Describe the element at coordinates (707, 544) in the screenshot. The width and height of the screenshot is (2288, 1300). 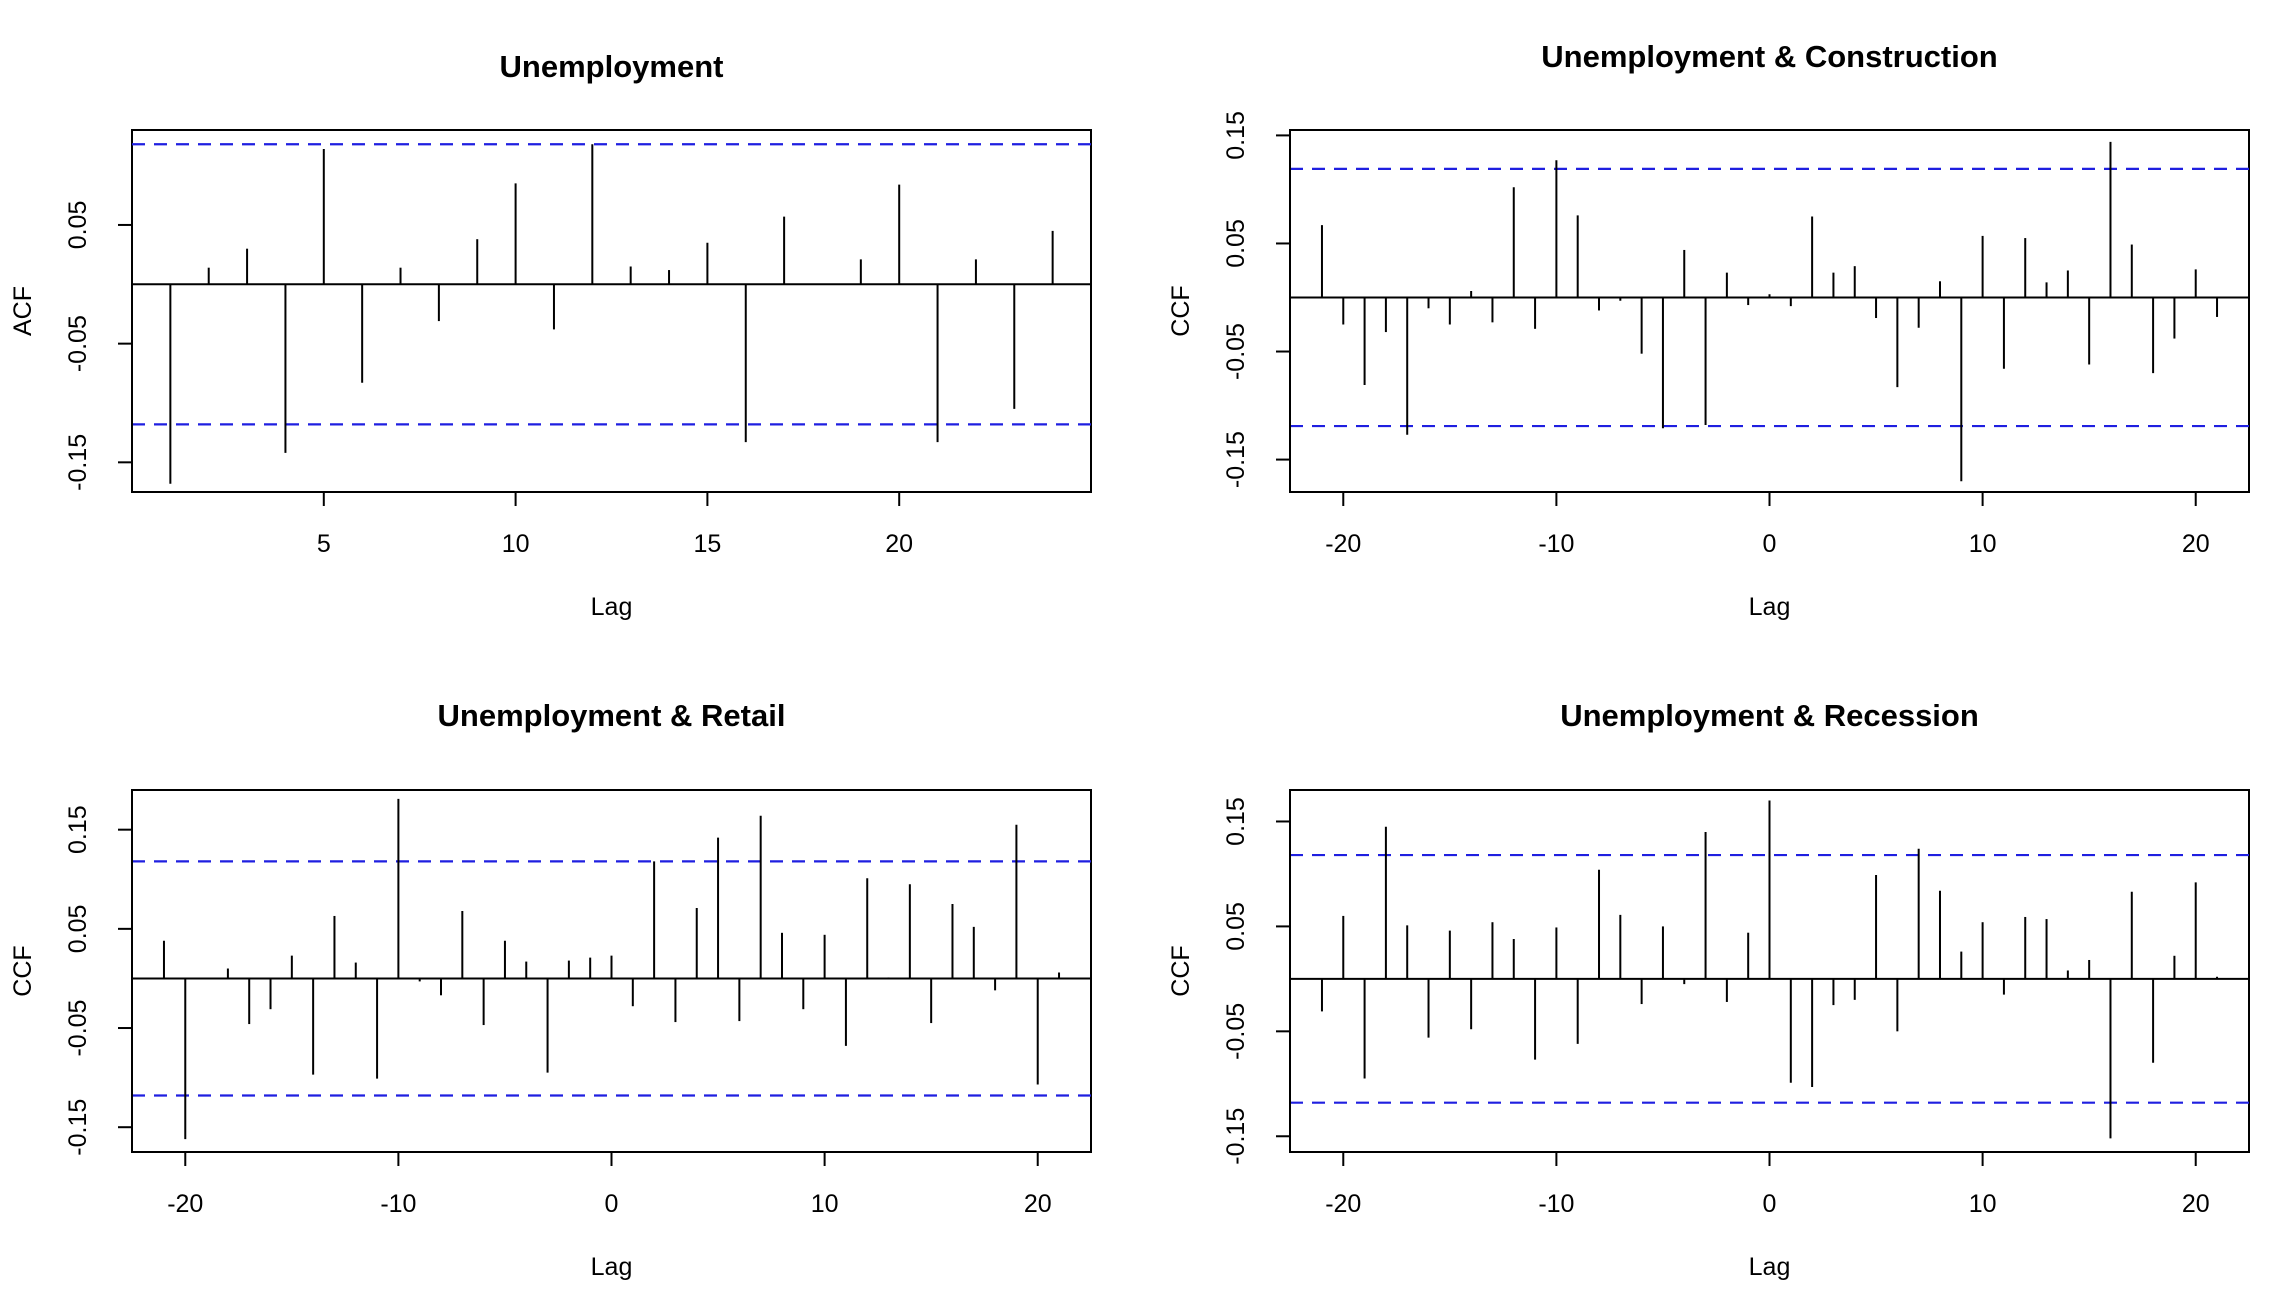
I see `x-tick-label: 15` at that location.